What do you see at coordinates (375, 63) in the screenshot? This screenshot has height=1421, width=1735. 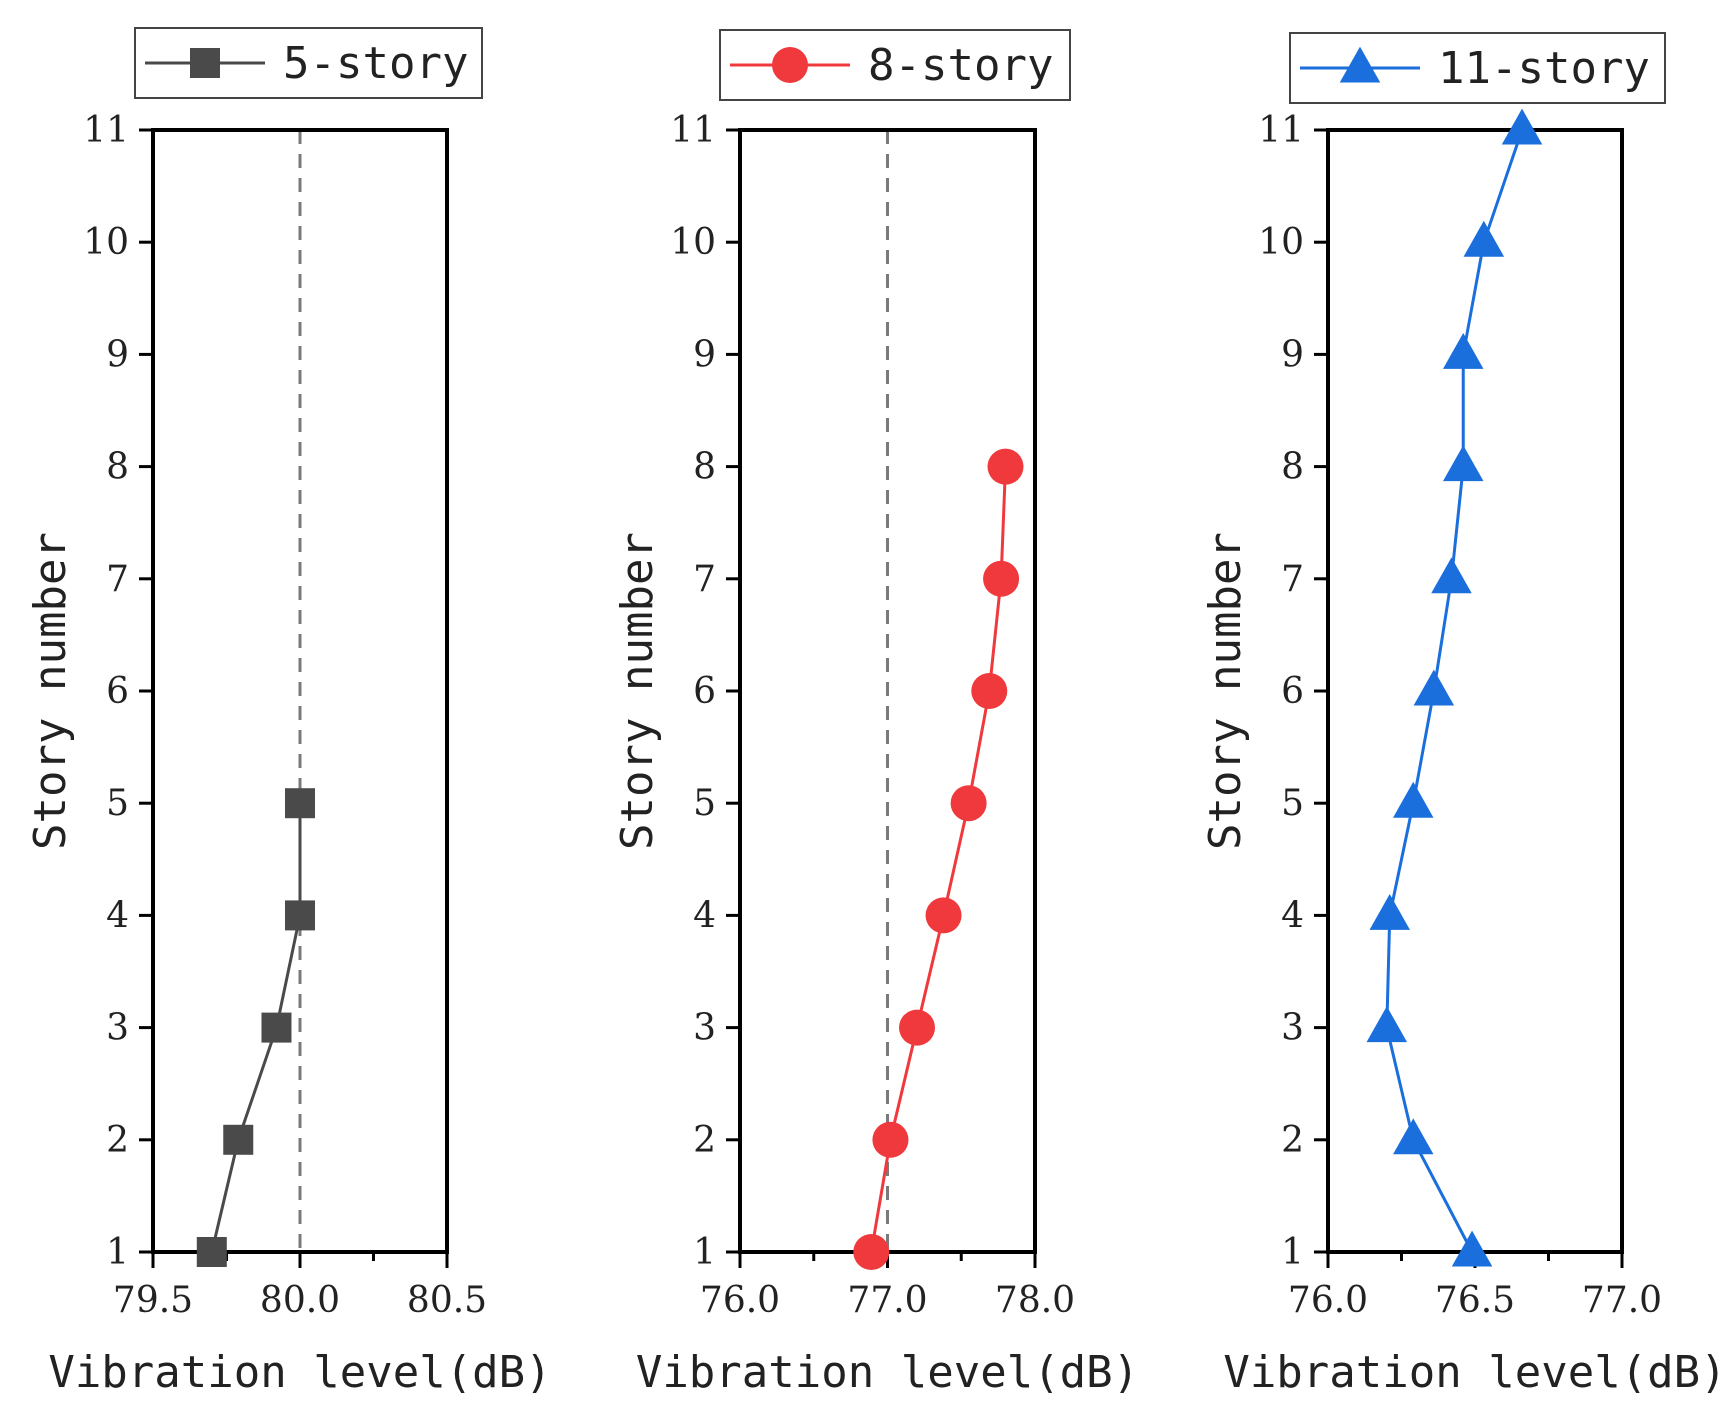 I see `legend-label: 5-story` at bounding box center [375, 63].